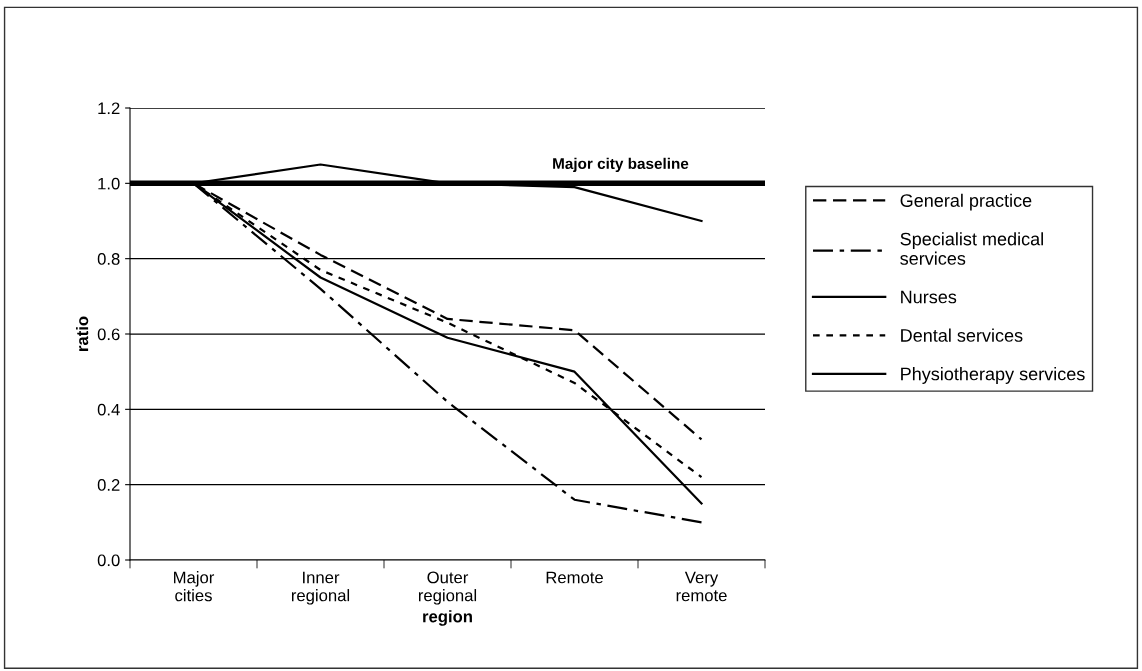 This screenshot has width=1142, height=671. What do you see at coordinates (194, 586) in the screenshot?
I see `x-tick-label: Major cities` at bounding box center [194, 586].